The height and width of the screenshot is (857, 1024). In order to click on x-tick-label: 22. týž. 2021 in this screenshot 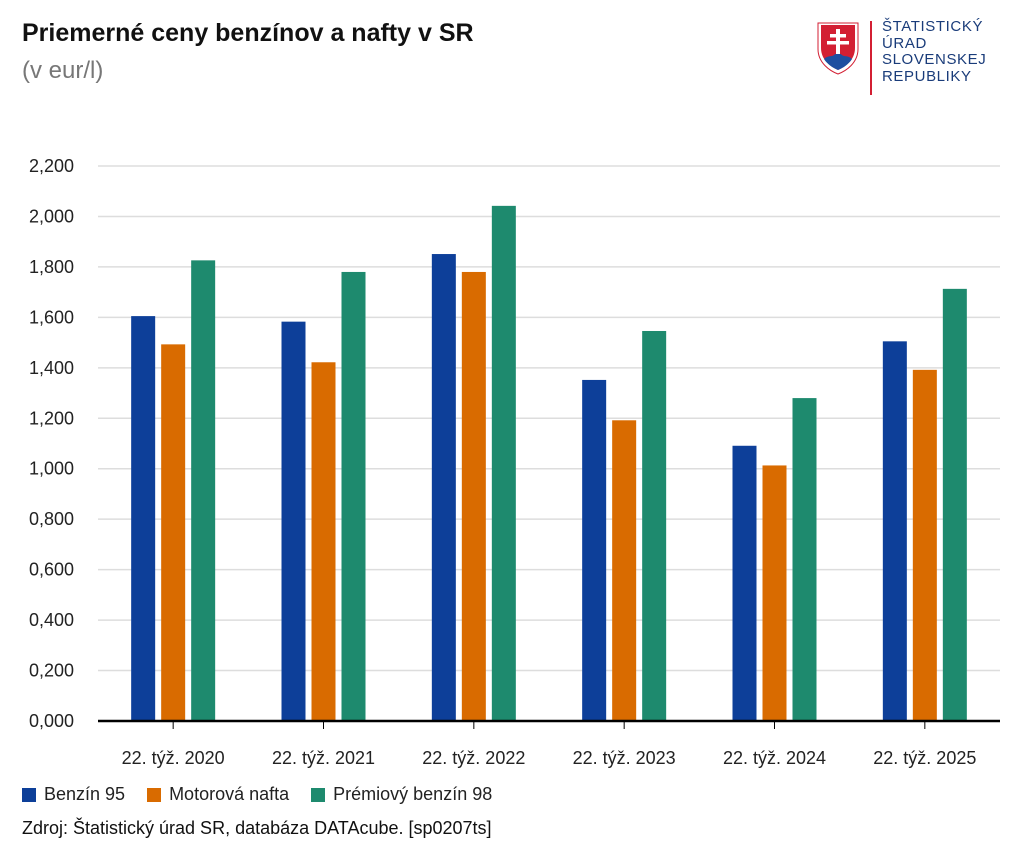, I will do `click(323, 758)`.